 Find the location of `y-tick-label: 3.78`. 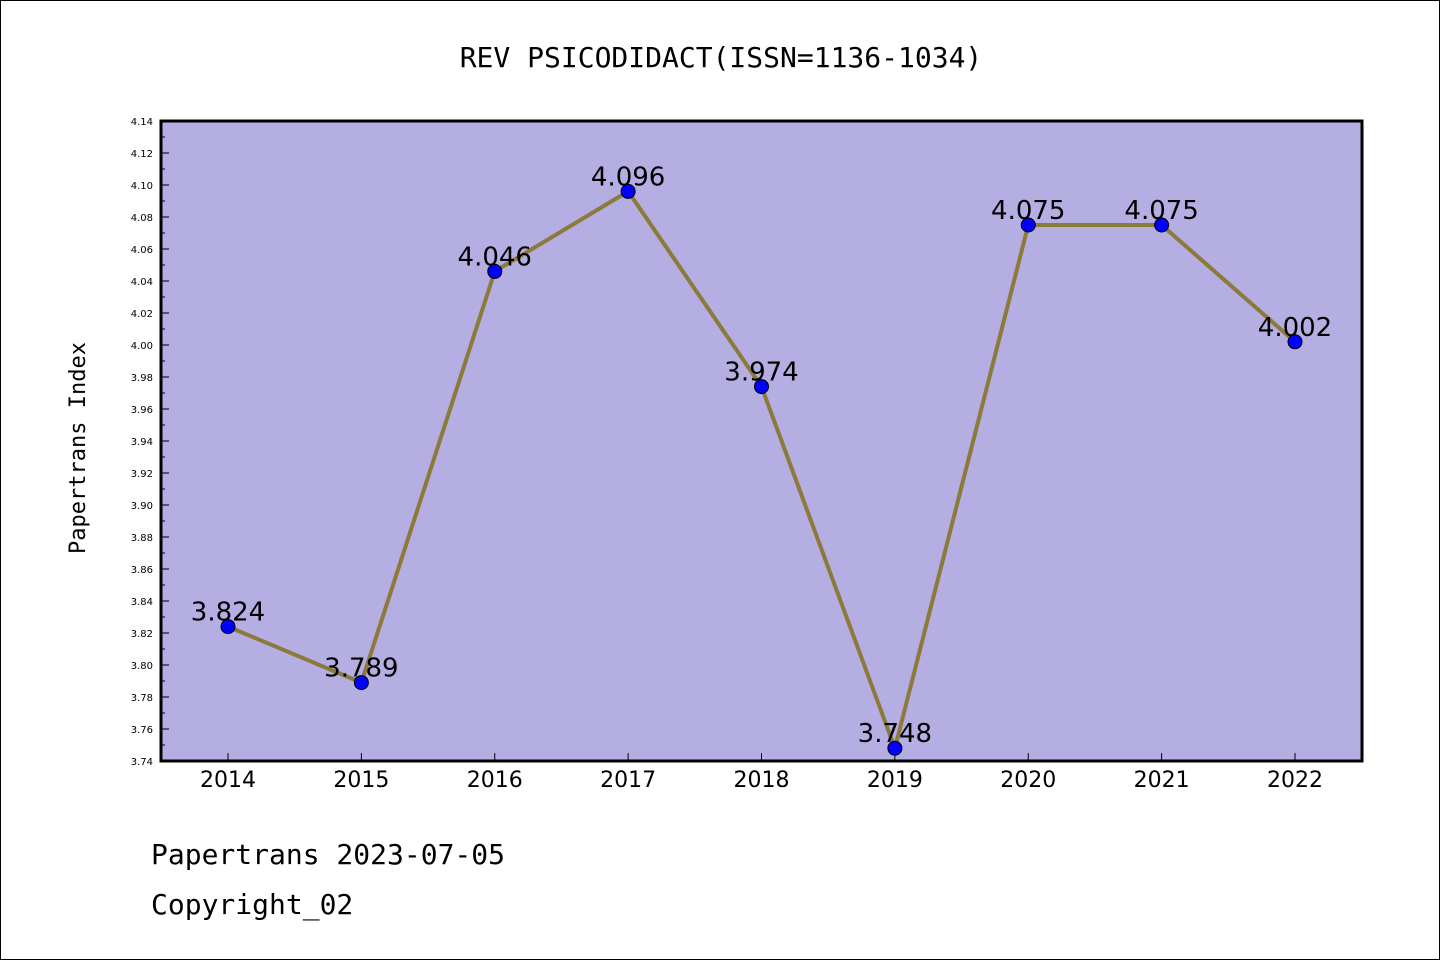

y-tick-label: 3.78 is located at coordinates (142, 698).